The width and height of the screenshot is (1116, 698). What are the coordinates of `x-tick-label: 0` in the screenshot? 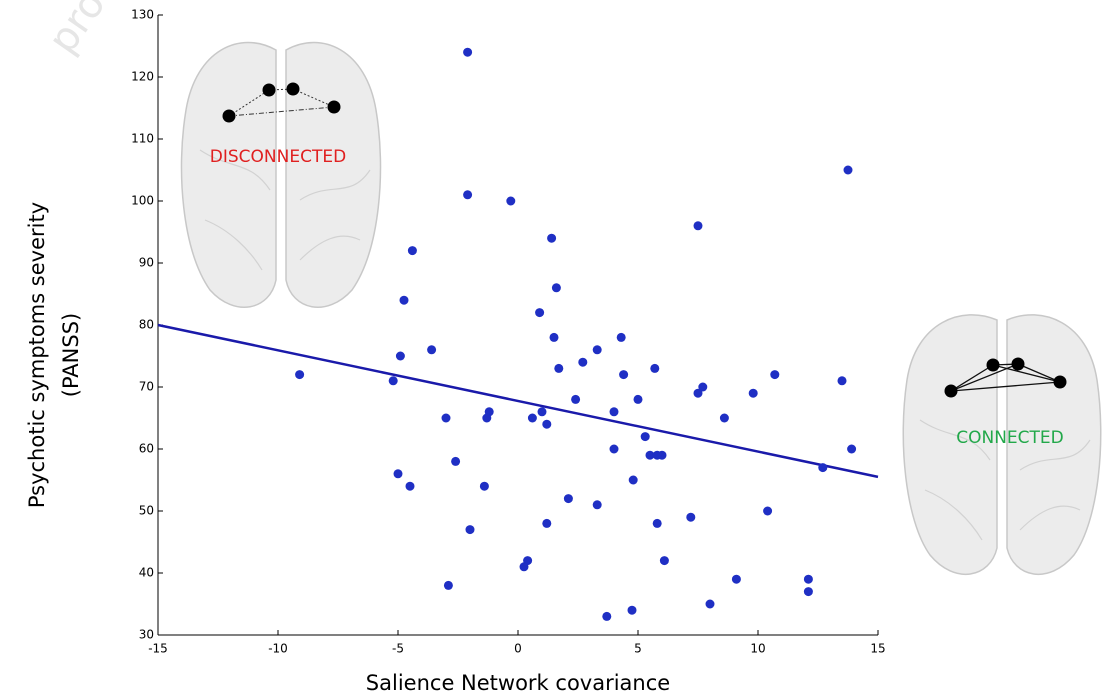 It's located at (518, 649).